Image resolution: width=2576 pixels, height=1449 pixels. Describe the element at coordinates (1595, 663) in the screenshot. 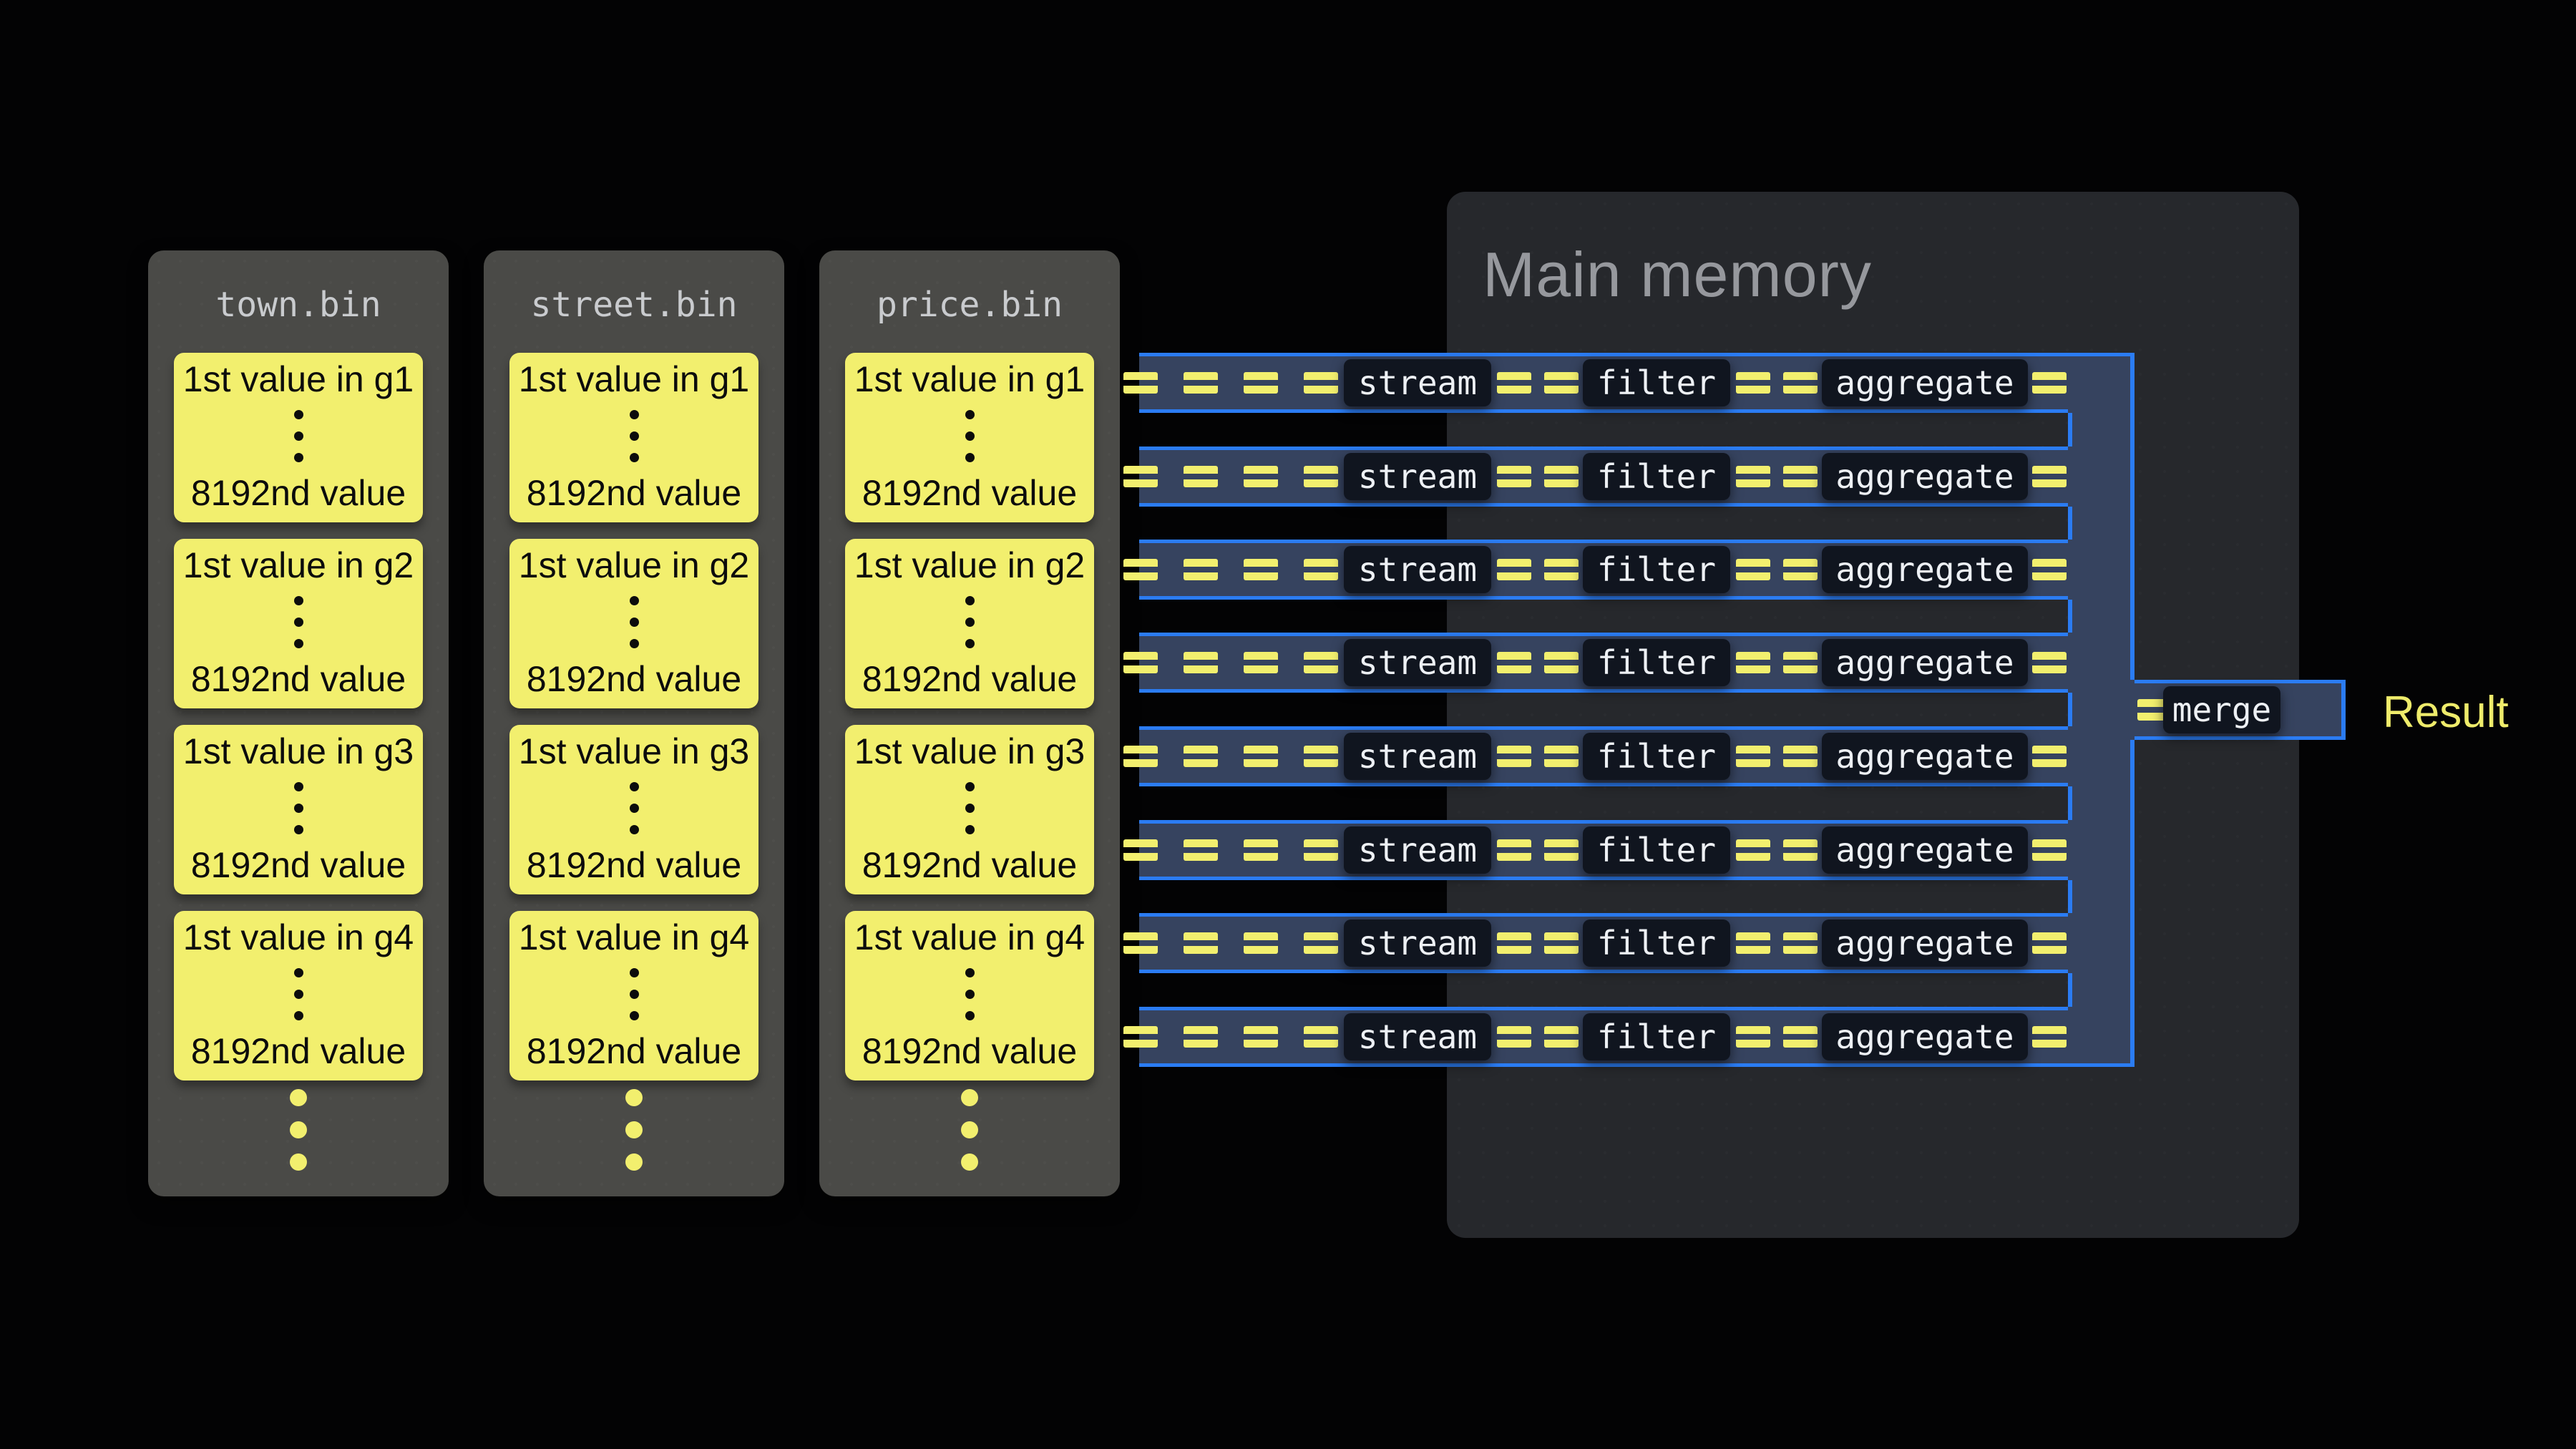

I see `pipeline-row-4: stream filter aggregate` at that location.